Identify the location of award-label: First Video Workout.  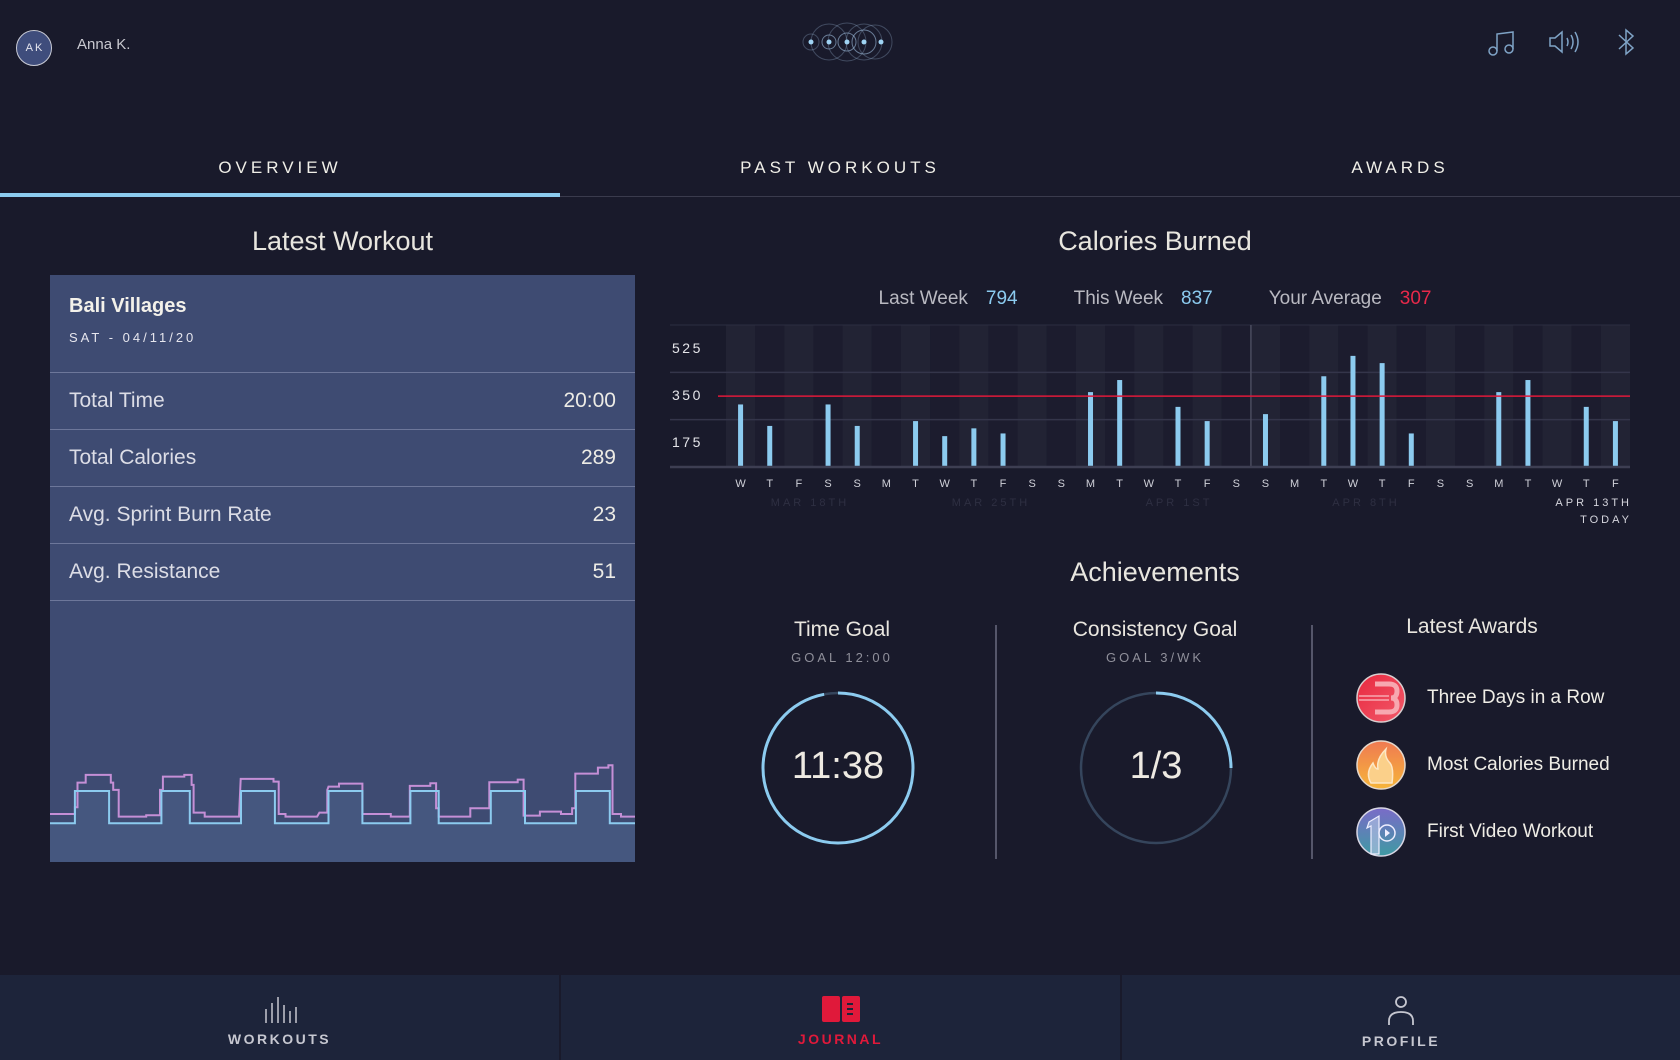
(1510, 831).